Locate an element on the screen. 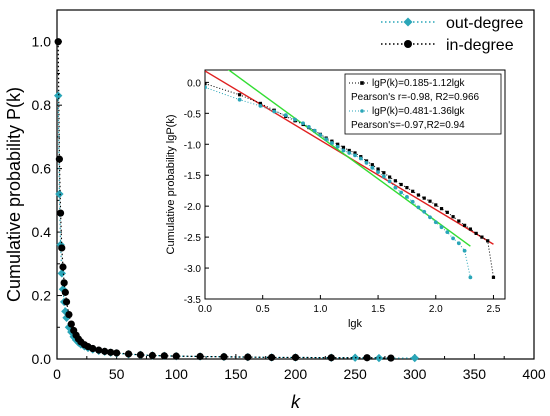  x-tick-label: 100 is located at coordinates (177, 374).